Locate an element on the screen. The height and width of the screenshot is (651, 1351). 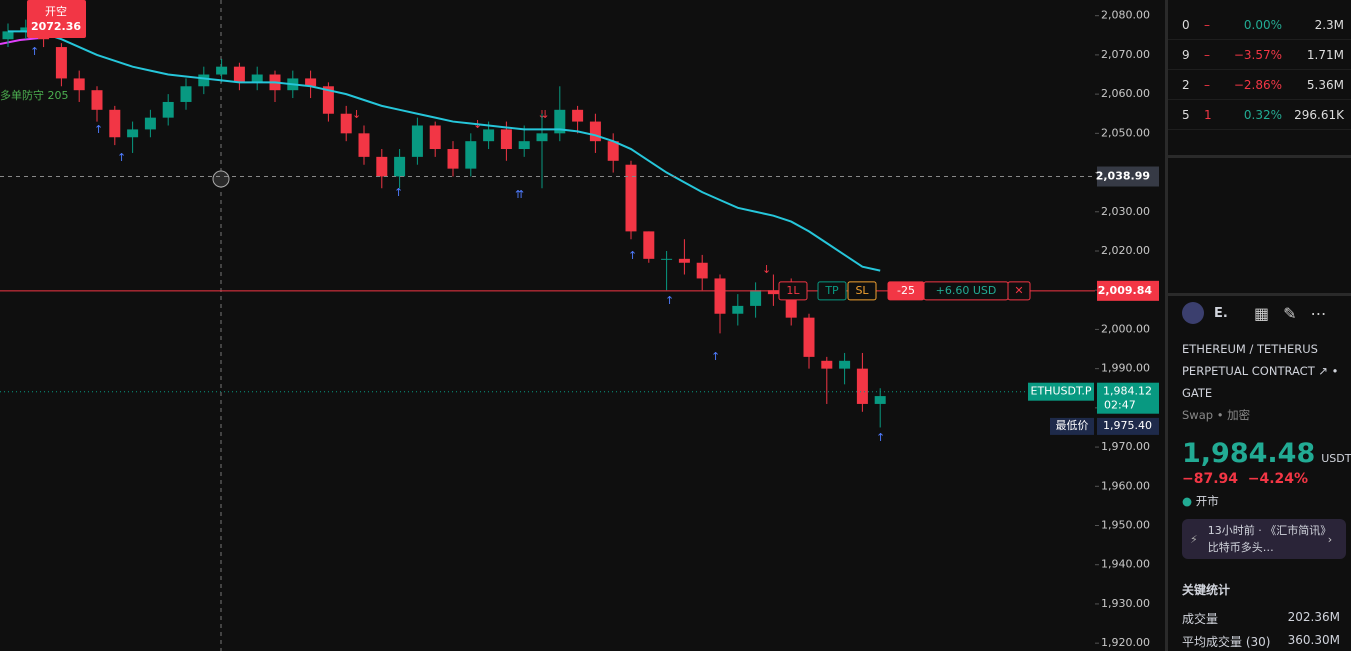
position-close: ✕ is located at coordinates (1018, 290).